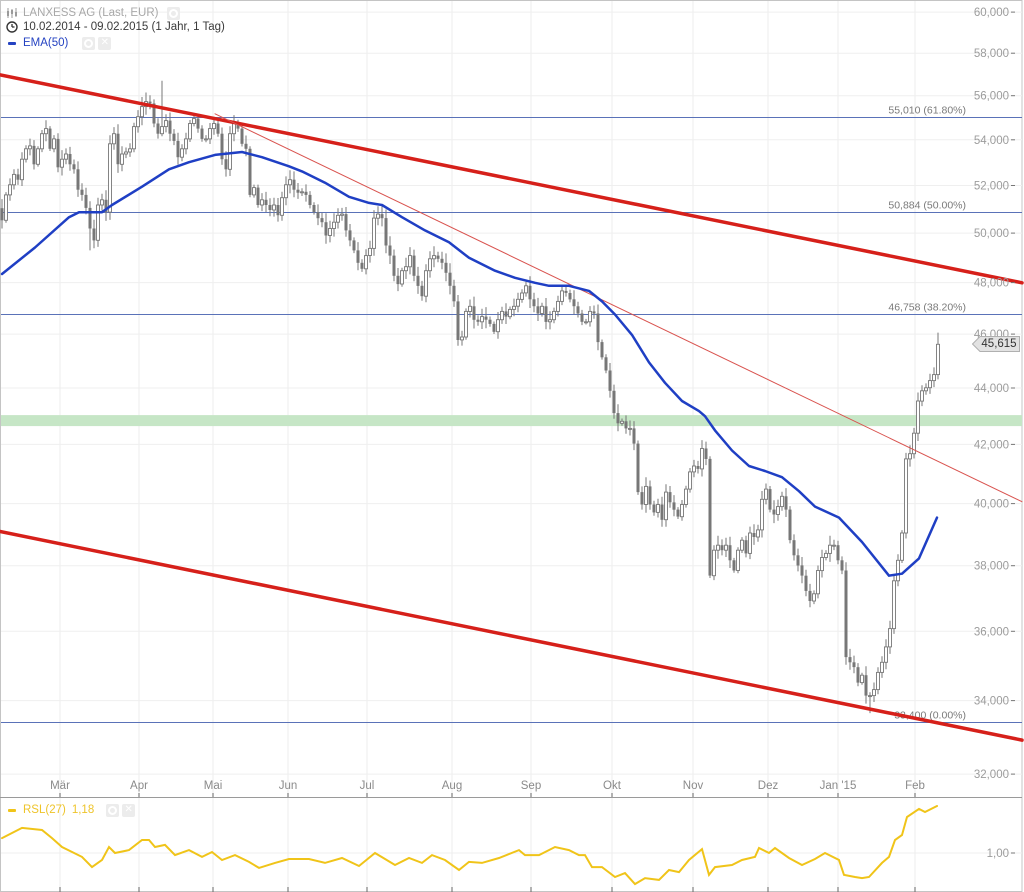 The height and width of the screenshot is (892, 1024). I want to click on ema-indicator-label: EMA(50), so click(46, 43).